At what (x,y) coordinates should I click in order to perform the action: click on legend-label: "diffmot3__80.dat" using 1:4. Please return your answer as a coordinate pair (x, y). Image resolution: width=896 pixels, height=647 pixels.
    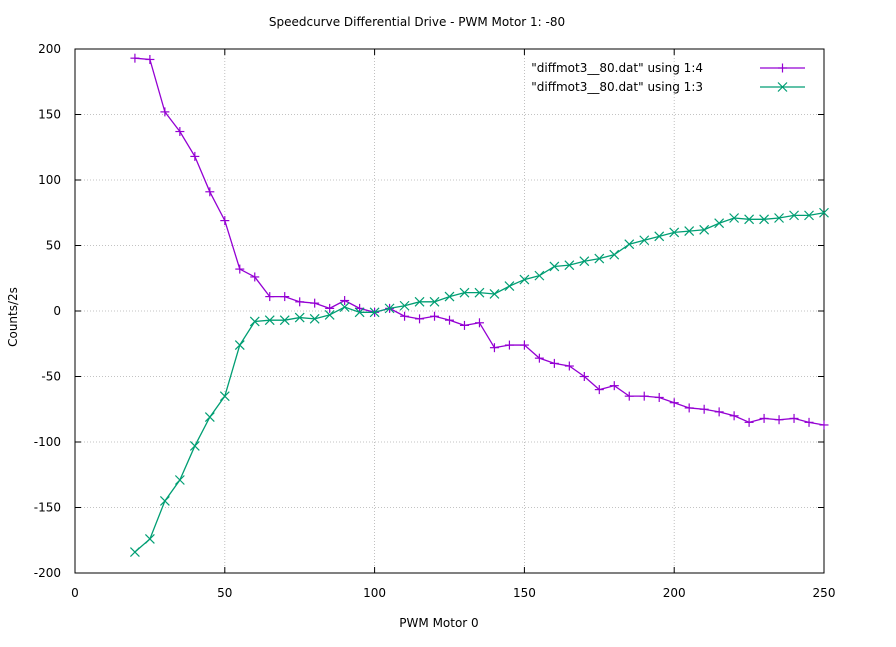
    Looking at the image, I should click on (617, 68).